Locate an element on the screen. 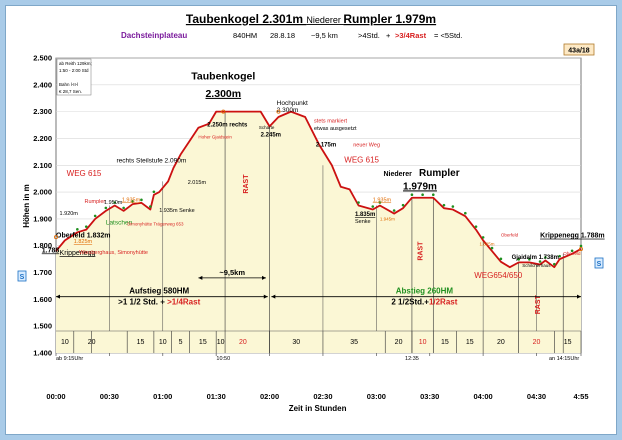 Image resolution: width=622 pixels, height=440 pixels. annotation-label: Latschen is located at coordinates (119, 222).